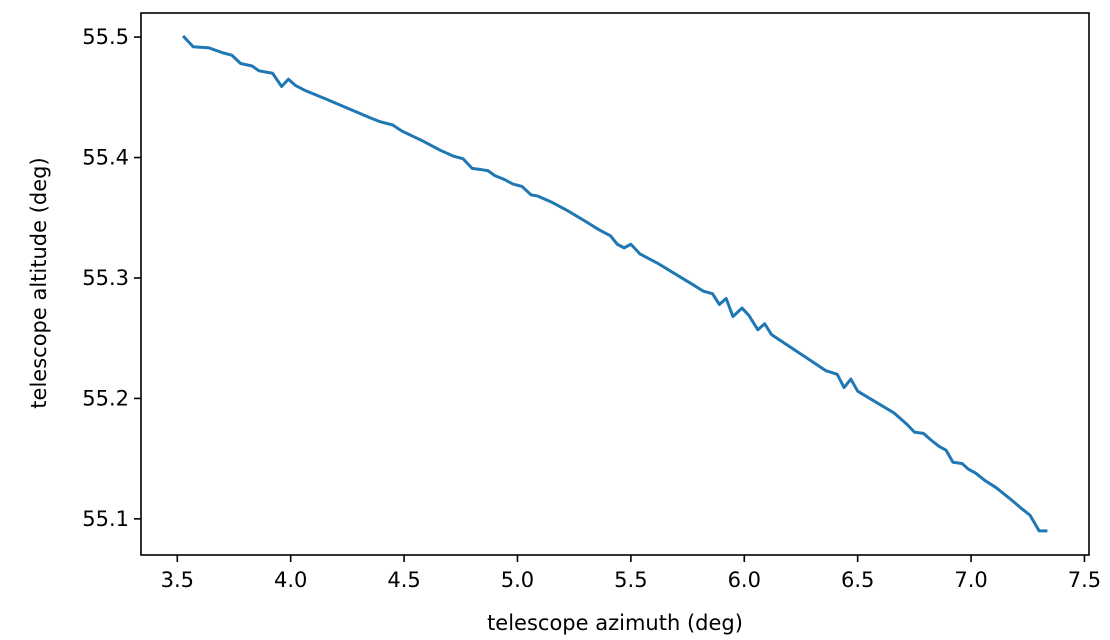 Image resolution: width=1110 pixels, height=640 pixels. What do you see at coordinates (105, 398) in the screenshot?
I see `y-tick-label: 55.2` at bounding box center [105, 398].